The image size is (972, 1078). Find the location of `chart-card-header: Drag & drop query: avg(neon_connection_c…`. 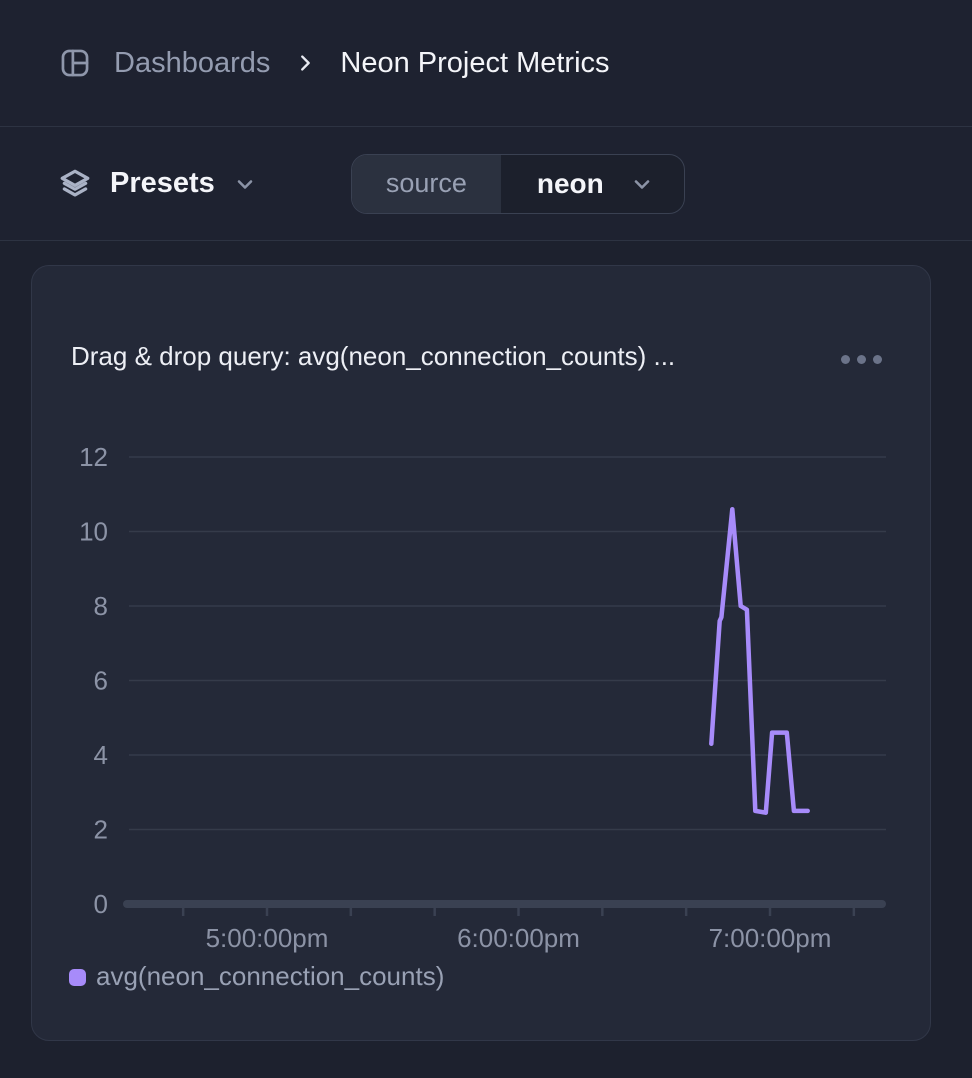

chart-card-header: Drag & drop query: avg(neon_connection_c… is located at coordinates (481, 319).